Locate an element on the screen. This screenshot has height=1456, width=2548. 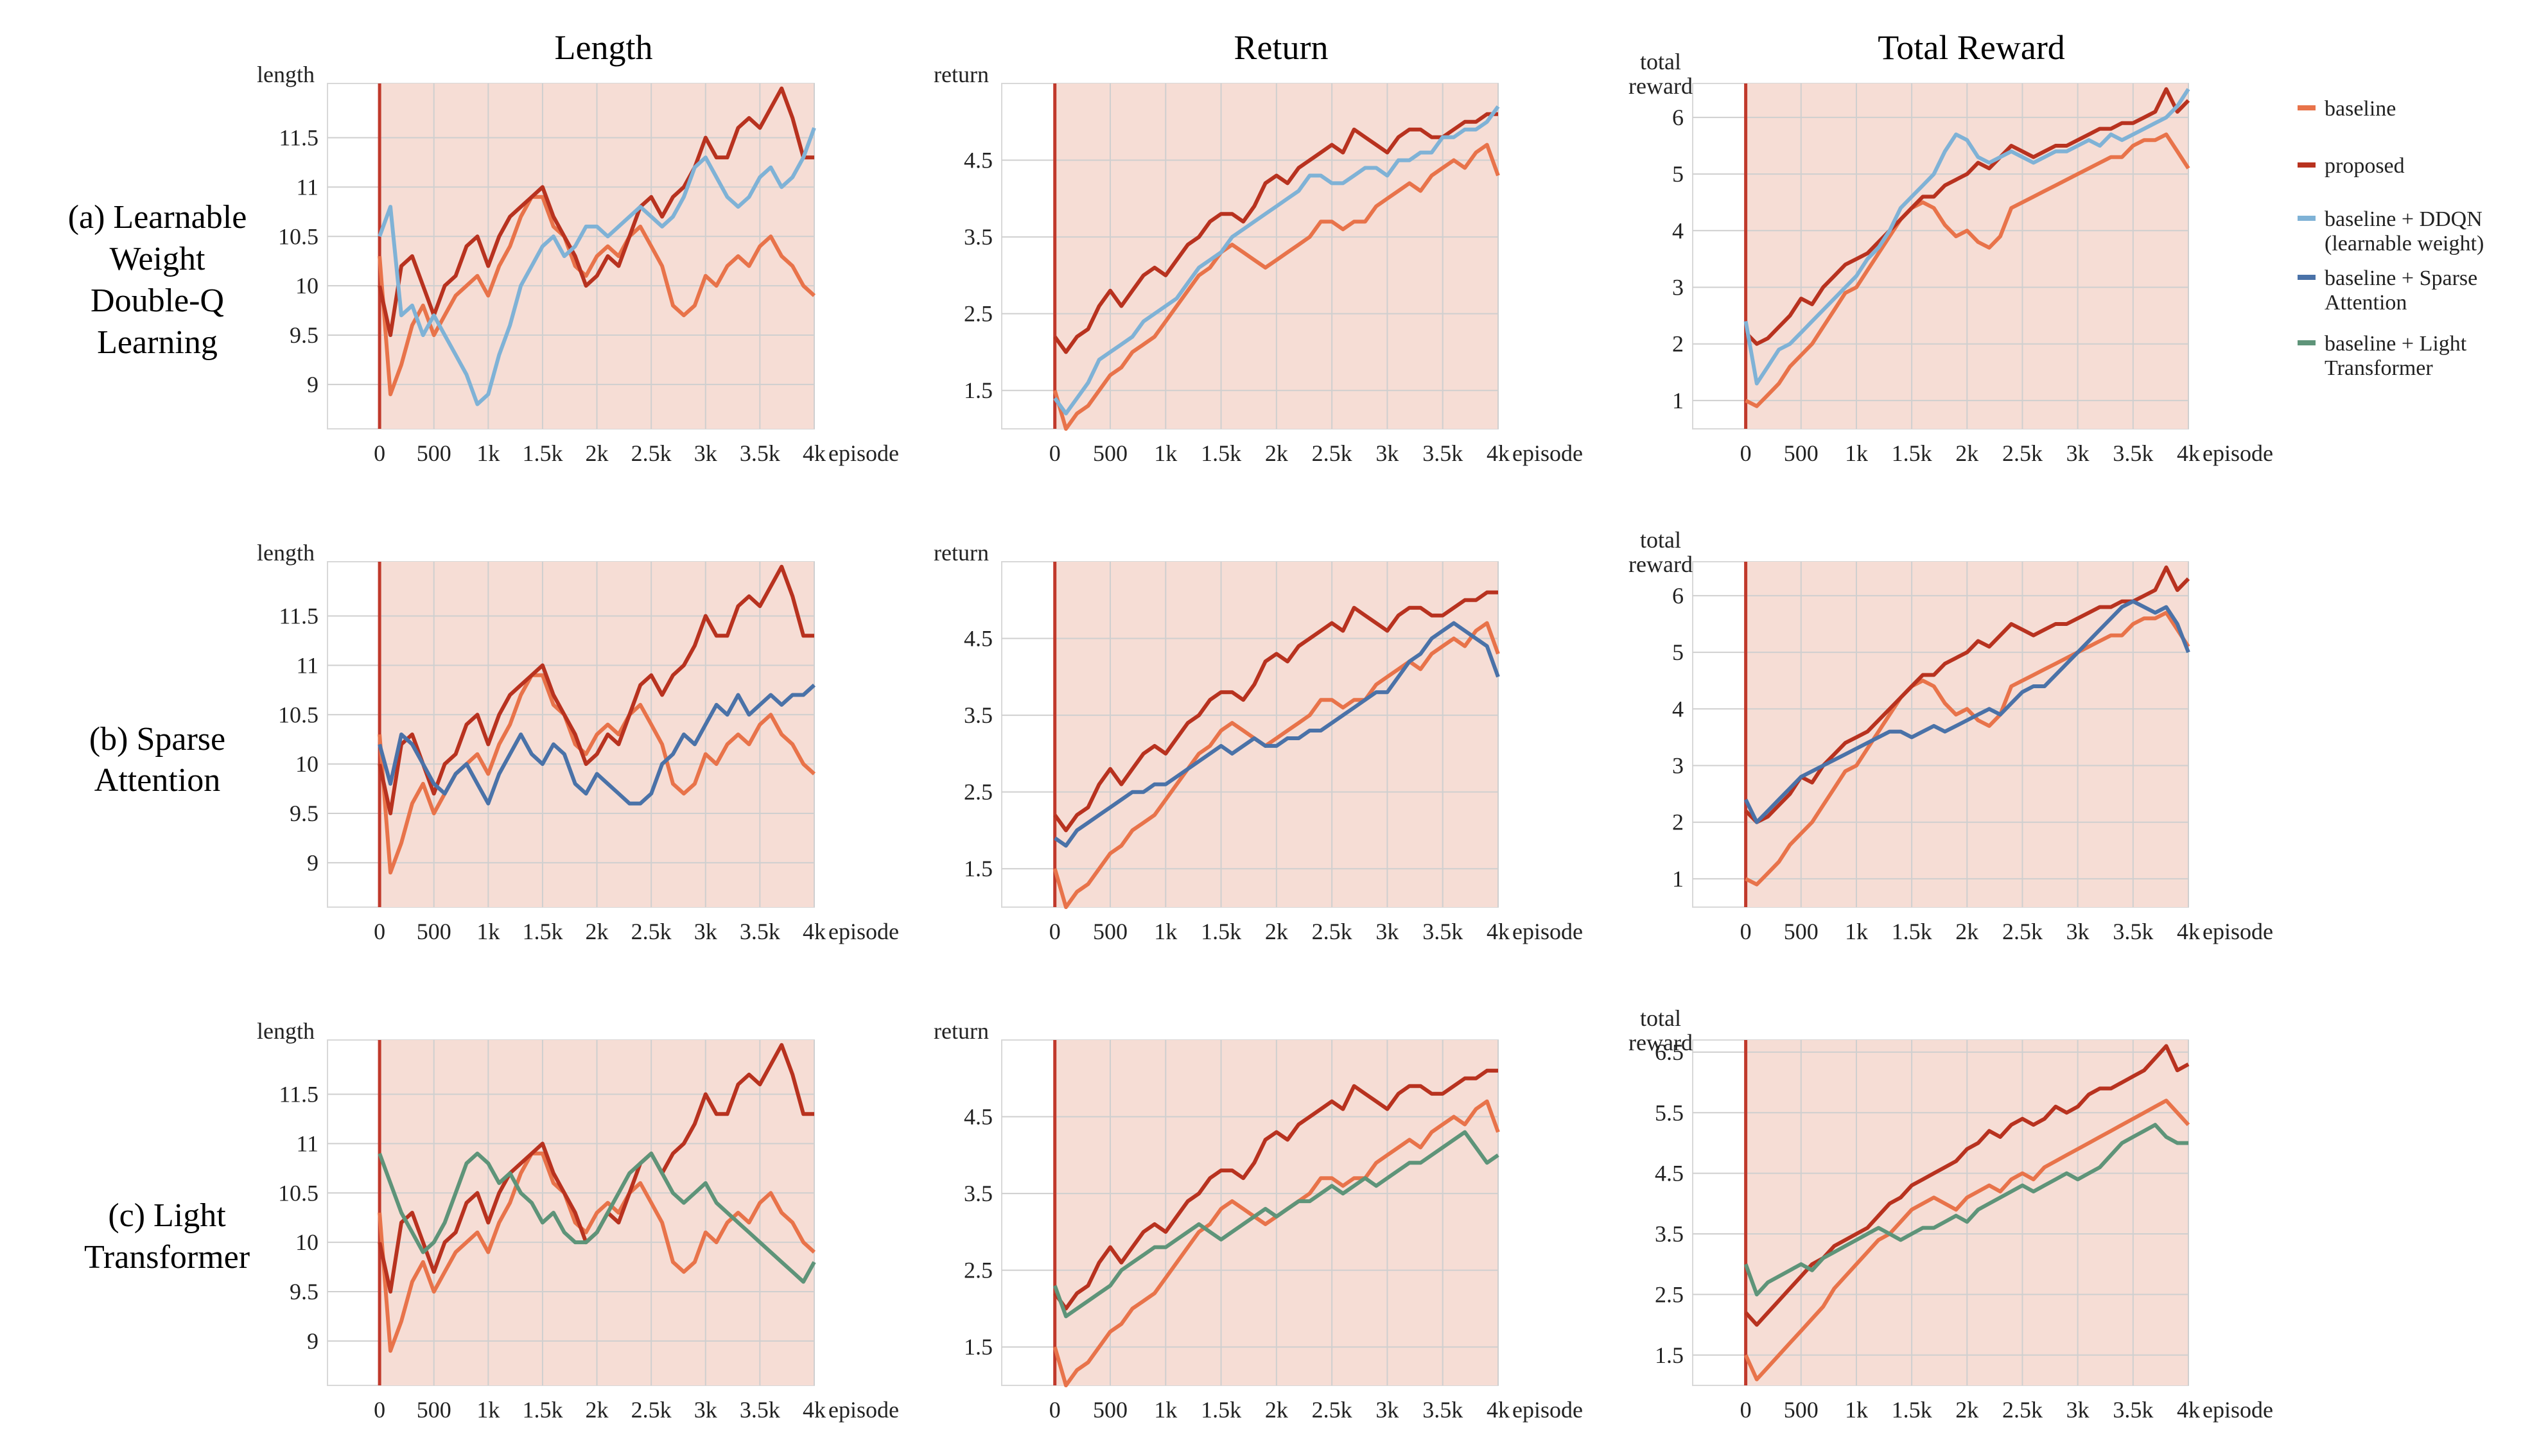
y-tick-label: 1.5 is located at coordinates (978, 390).